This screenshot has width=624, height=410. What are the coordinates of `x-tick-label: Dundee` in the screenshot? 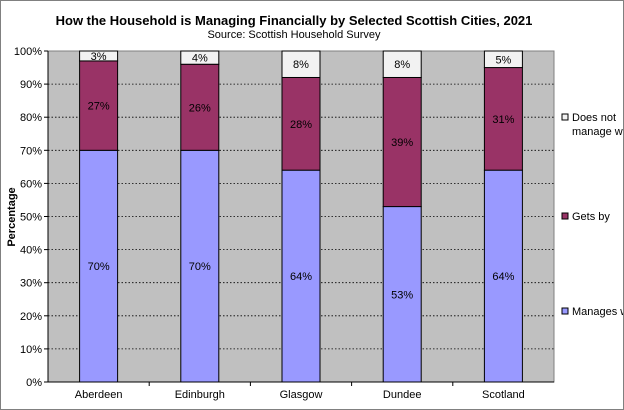 It's located at (402, 395).